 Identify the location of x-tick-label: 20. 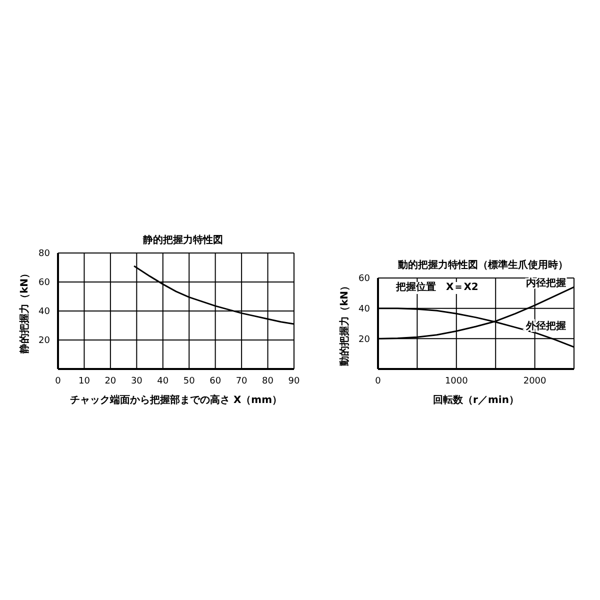
(110, 381).